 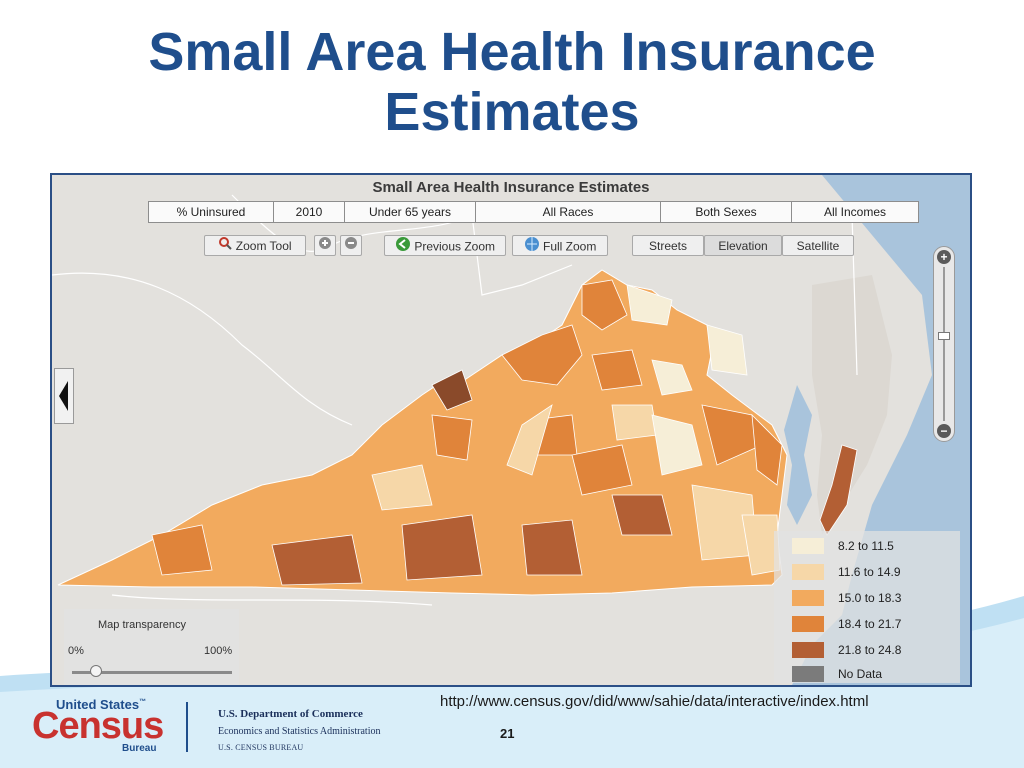 What do you see at coordinates (290, 714) in the screenshot?
I see `dept-line-1: U.S. Department of Commerce` at bounding box center [290, 714].